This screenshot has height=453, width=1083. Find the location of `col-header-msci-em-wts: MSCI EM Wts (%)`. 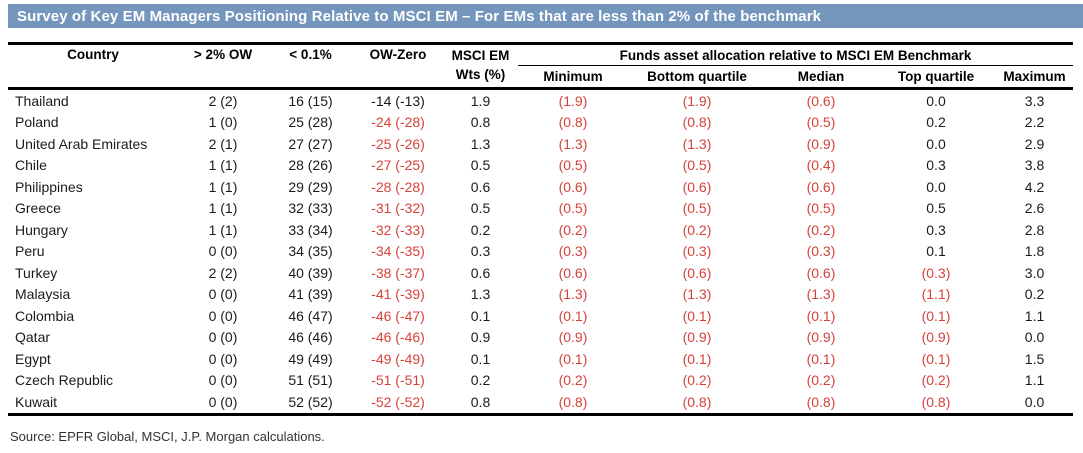

col-header-msci-em-wts: MSCI EM Wts (%) is located at coordinates (480, 66).